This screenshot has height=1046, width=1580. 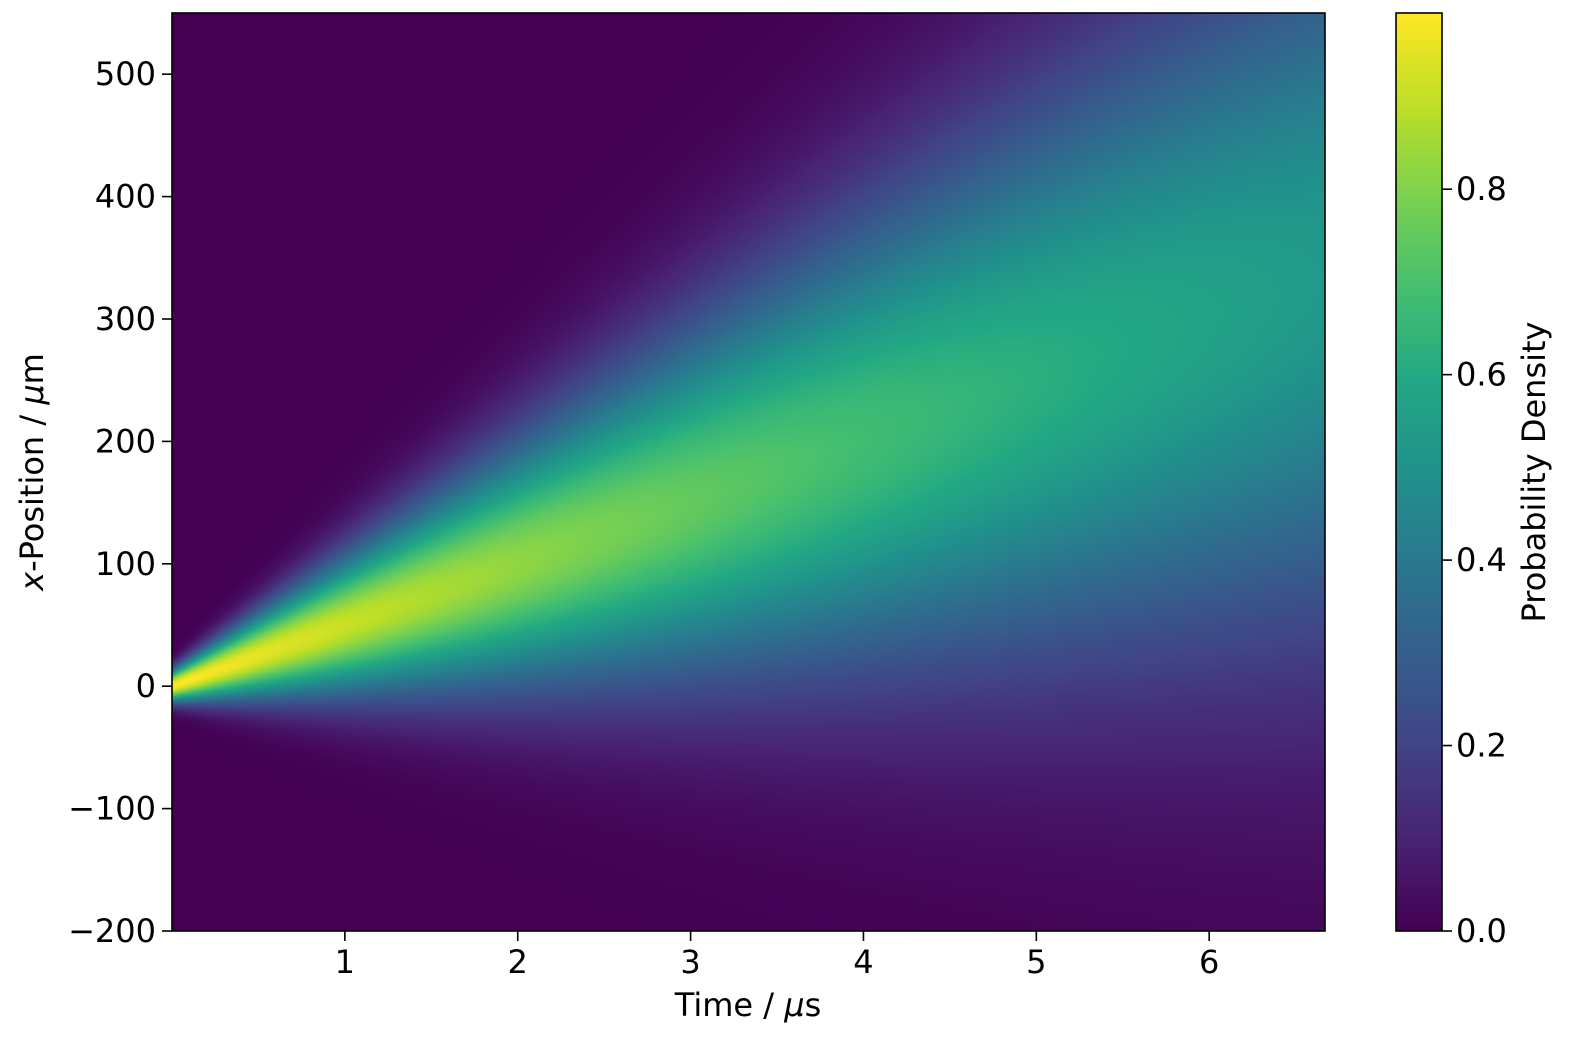 I want to click on y-tick-label: 300, so click(x=125, y=319).